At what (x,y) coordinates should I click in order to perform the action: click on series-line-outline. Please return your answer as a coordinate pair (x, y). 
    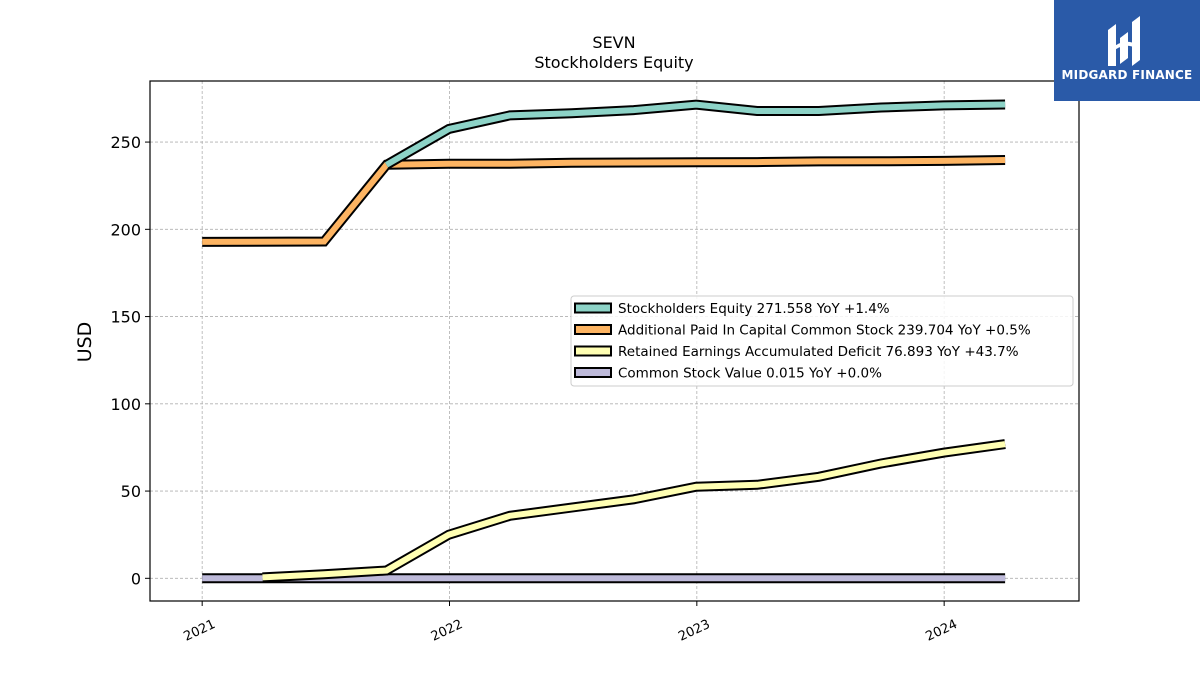
    Looking at the image, I should click on (695, 134).